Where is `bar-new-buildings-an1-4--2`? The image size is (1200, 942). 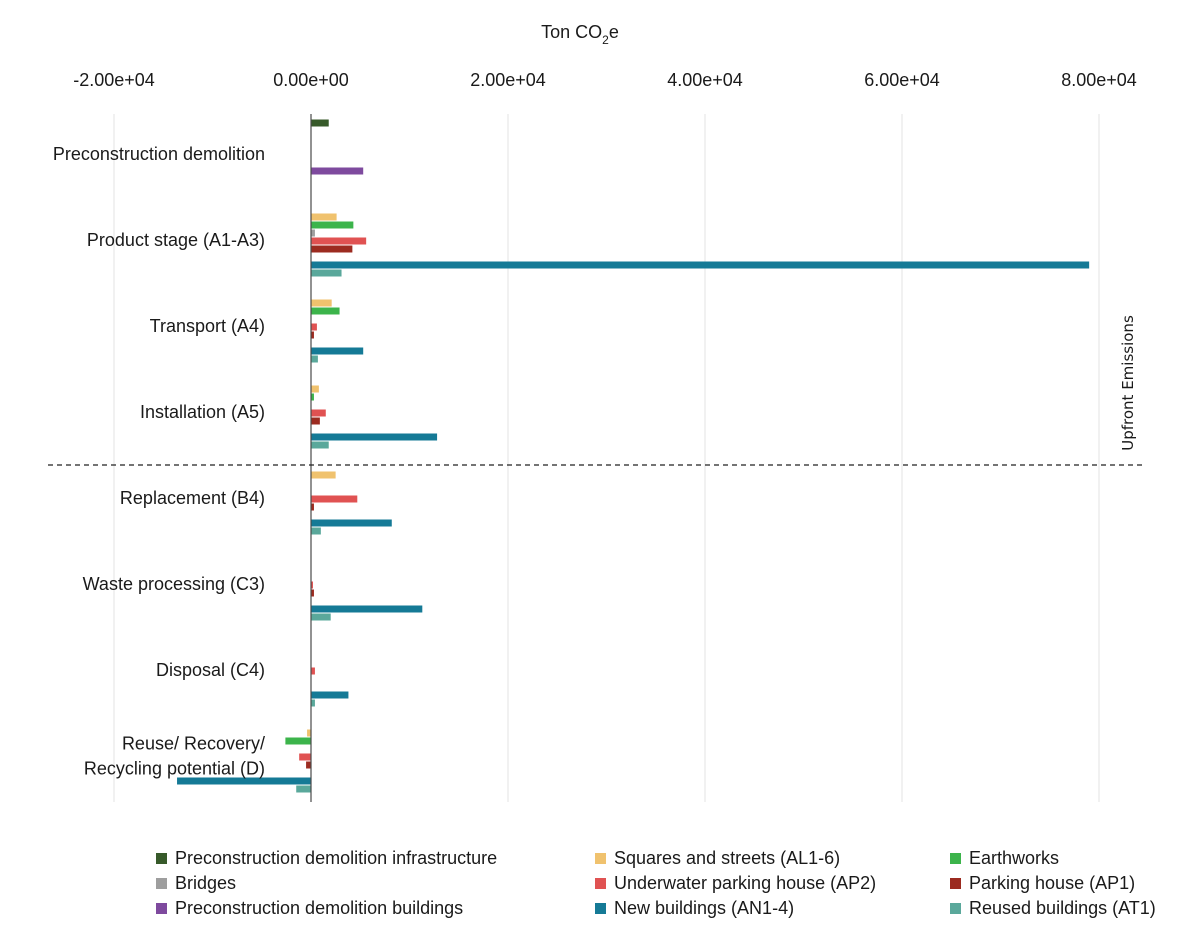 bar-new-buildings-an1-4--2 is located at coordinates (700, 265).